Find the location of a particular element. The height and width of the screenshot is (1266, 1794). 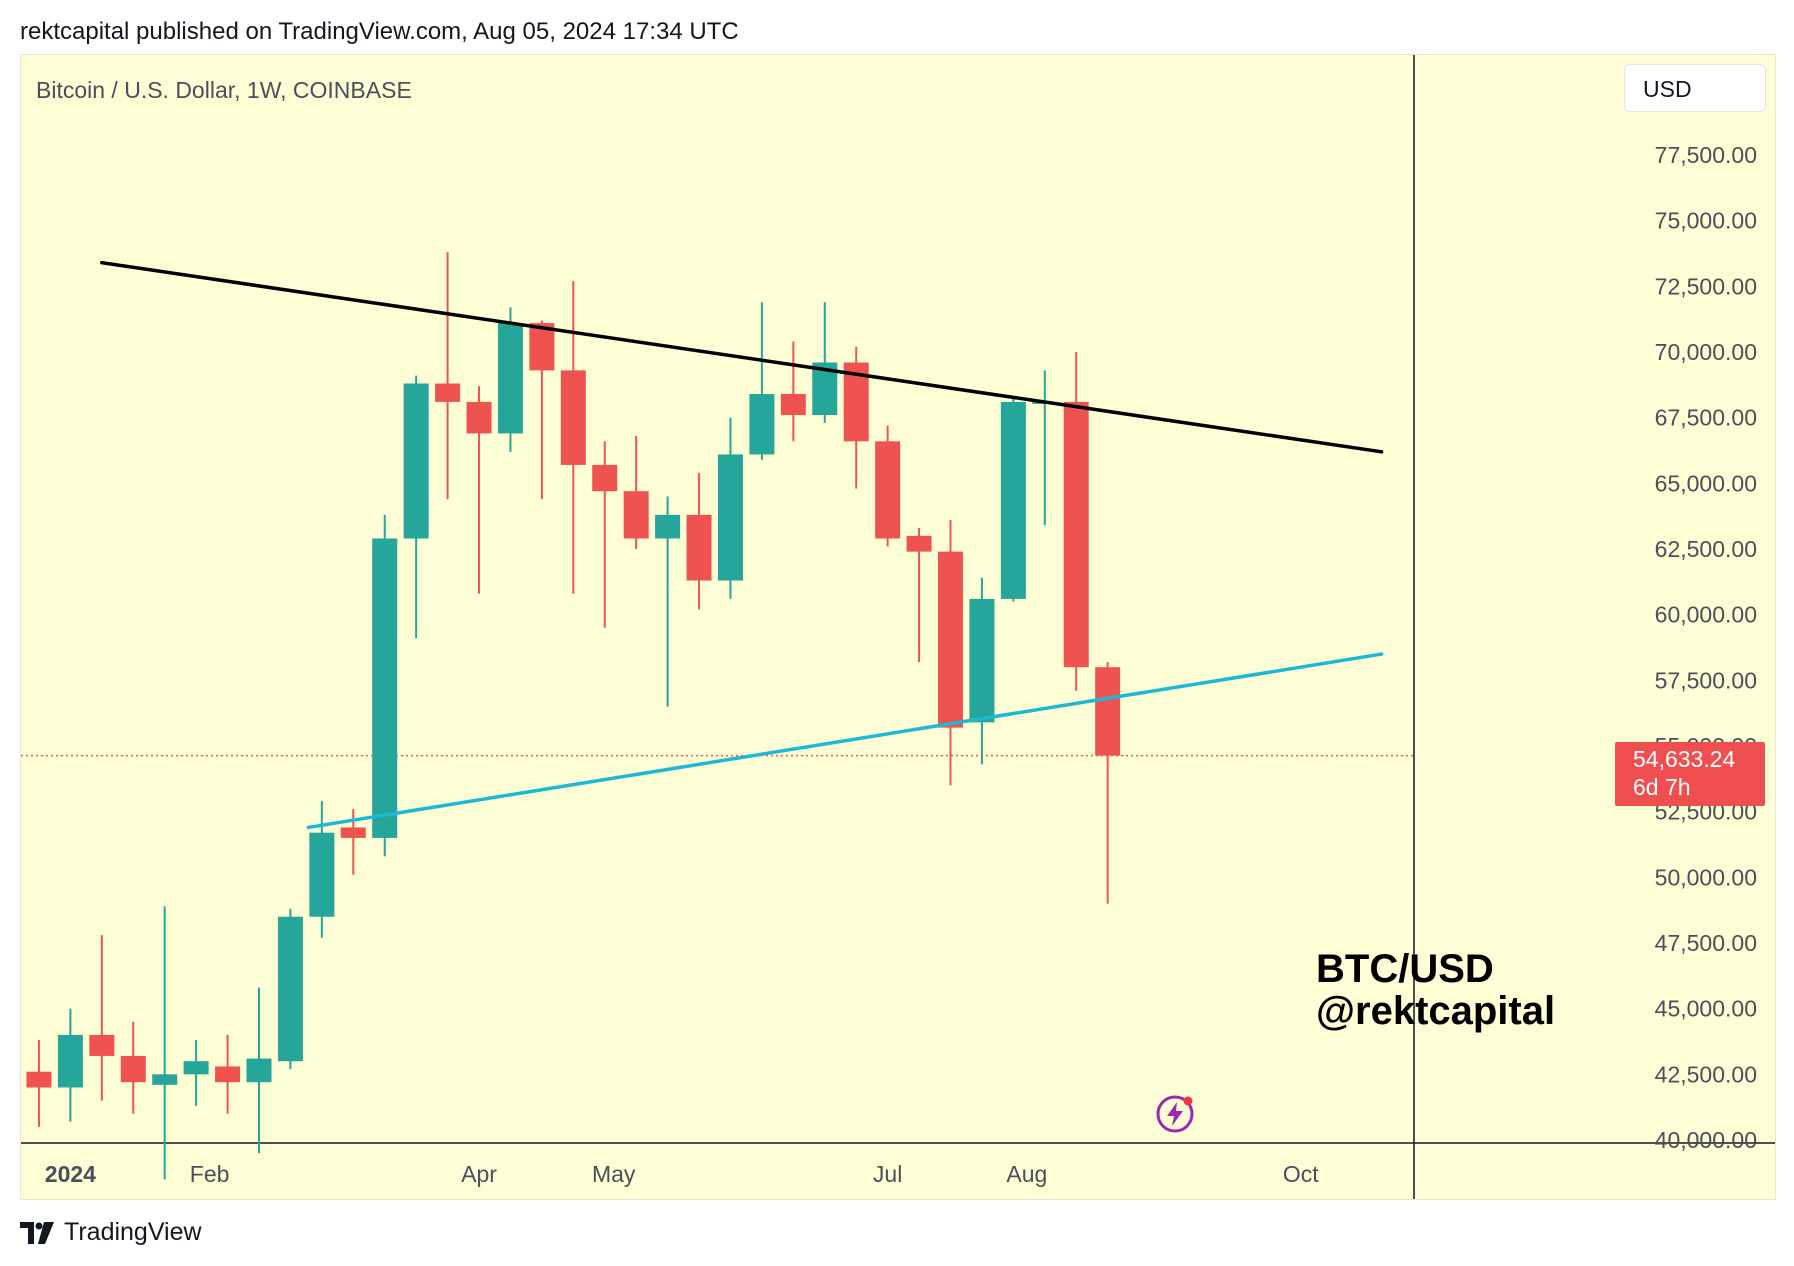

y-tick-label: 67,500.00 is located at coordinates (1706, 418).